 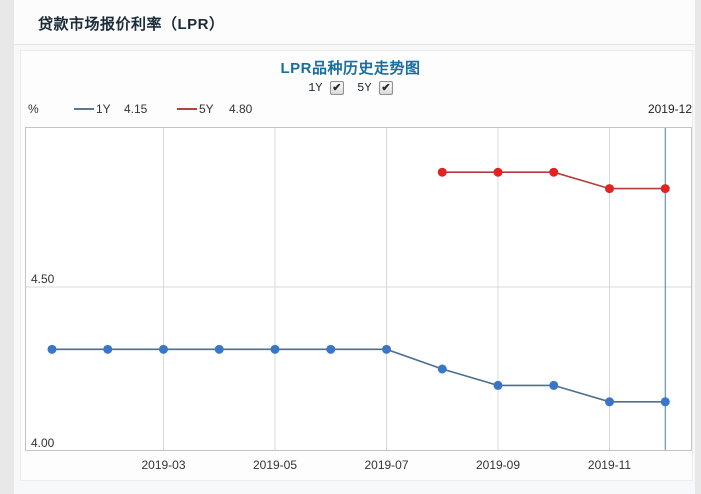 I want to click on legend-item-1y: 1Y, so click(x=92, y=109).